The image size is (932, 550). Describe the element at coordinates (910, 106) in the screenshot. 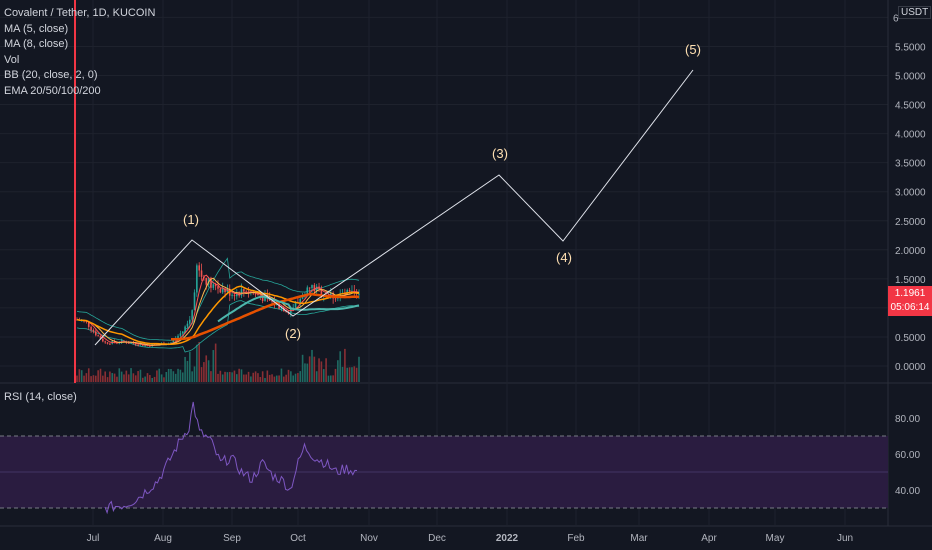

I see `price-tick-label: 4.5000` at that location.